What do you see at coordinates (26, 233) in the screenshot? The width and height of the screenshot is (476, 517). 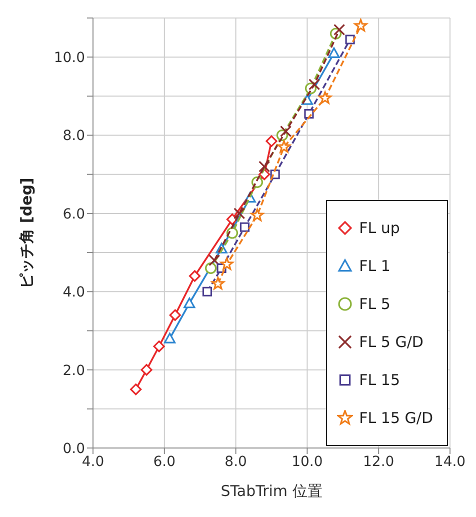 I see `y-axis-title: ピッチ角 [deg]` at bounding box center [26, 233].